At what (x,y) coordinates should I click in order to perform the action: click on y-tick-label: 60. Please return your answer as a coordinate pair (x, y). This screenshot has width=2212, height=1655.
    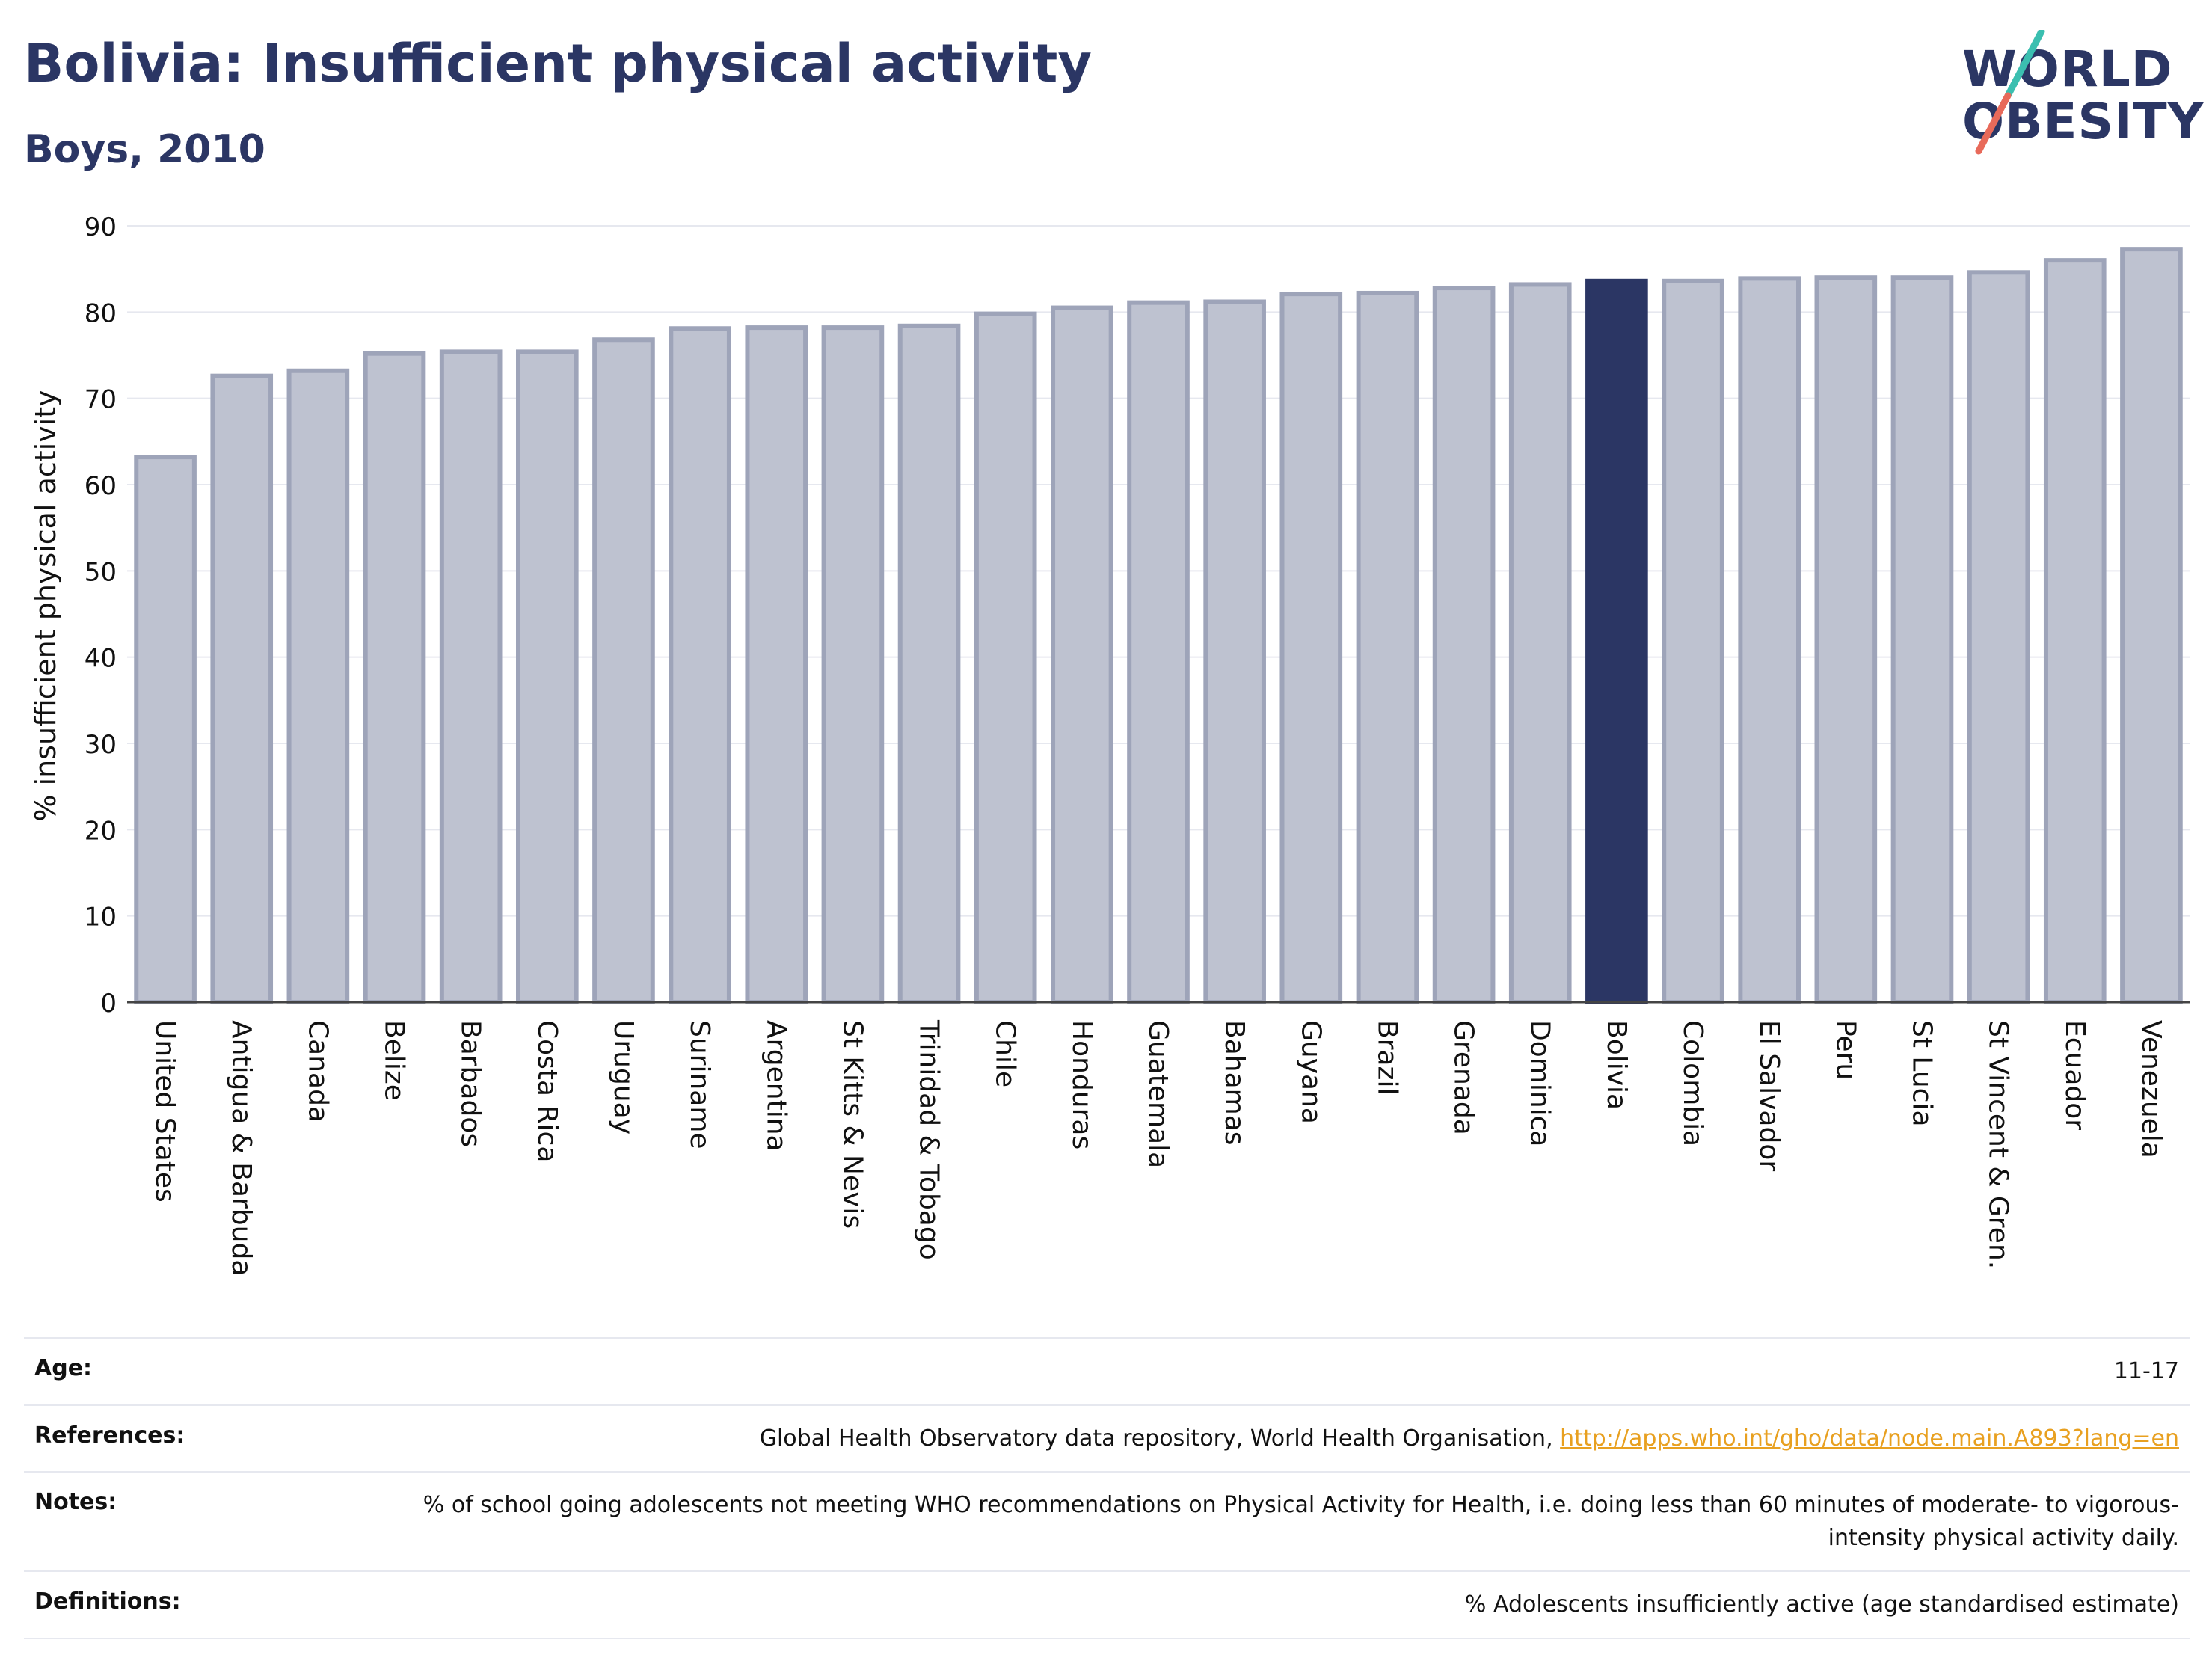
    Looking at the image, I should click on (101, 486).